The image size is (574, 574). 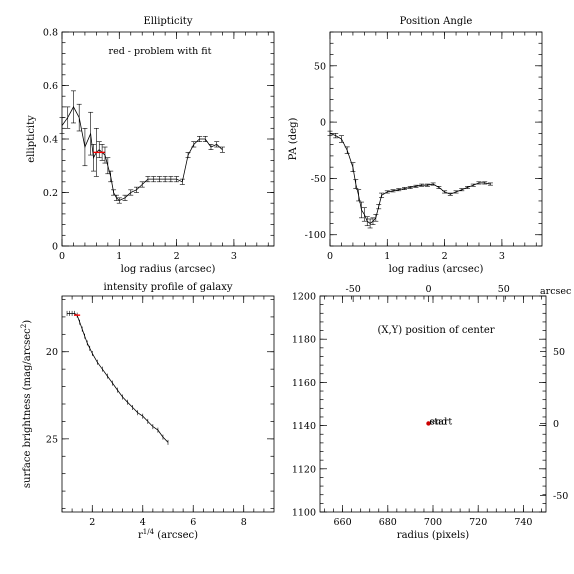 What do you see at coordinates (436, 21) in the screenshot?
I see `chart-title: Position Angle` at bounding box center [436, 21].